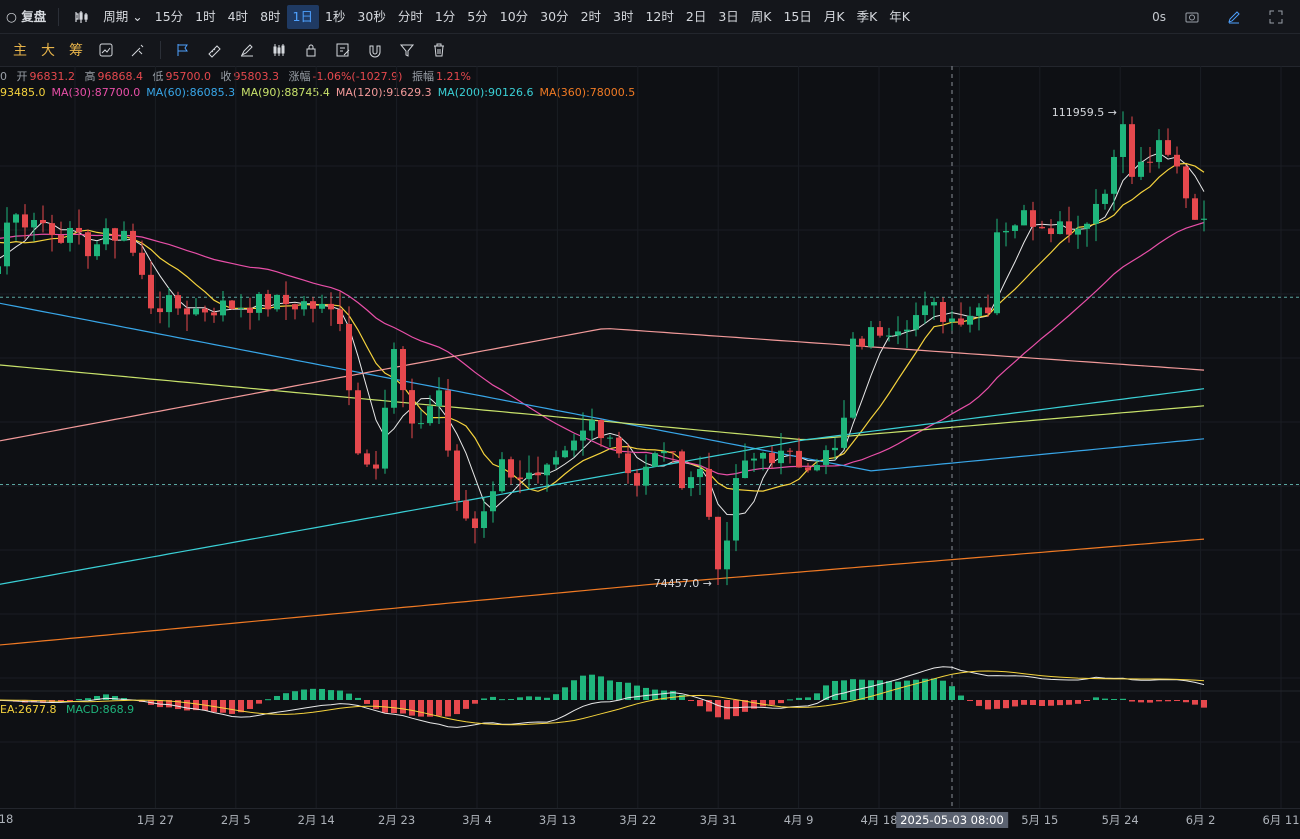 Image resolution: width=1300 pixels, height=839 pixels. I want to click on interval-7: 分时, so click(410, 16).